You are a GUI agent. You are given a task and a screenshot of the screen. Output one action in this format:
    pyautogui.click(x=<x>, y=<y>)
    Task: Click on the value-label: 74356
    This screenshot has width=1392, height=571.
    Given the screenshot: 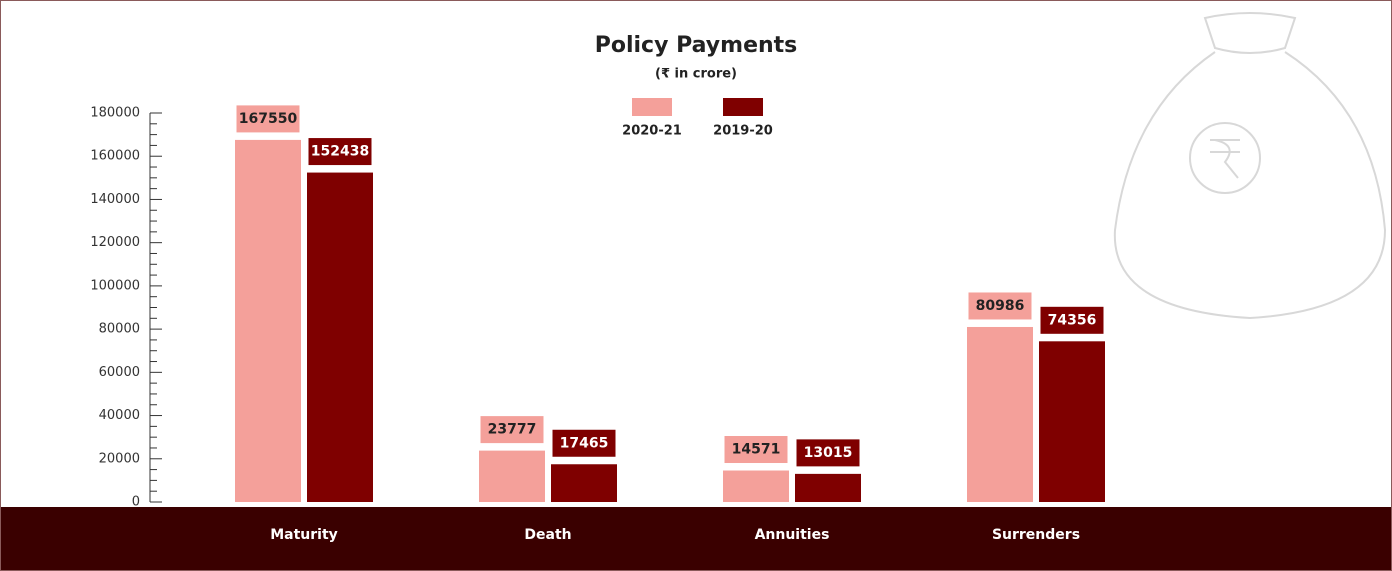 What is the action you would take?
    pyautogui.click(x=1072, y=320)
    